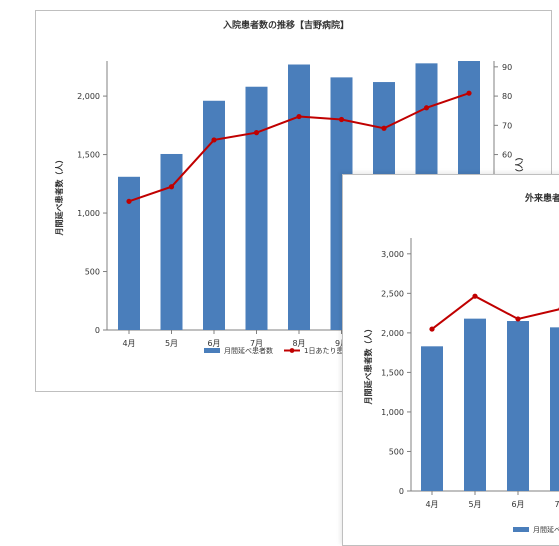 The width and height of the screenshot is (559, 546). I want to click on y2-tick-label: 60, so click(507, 155).